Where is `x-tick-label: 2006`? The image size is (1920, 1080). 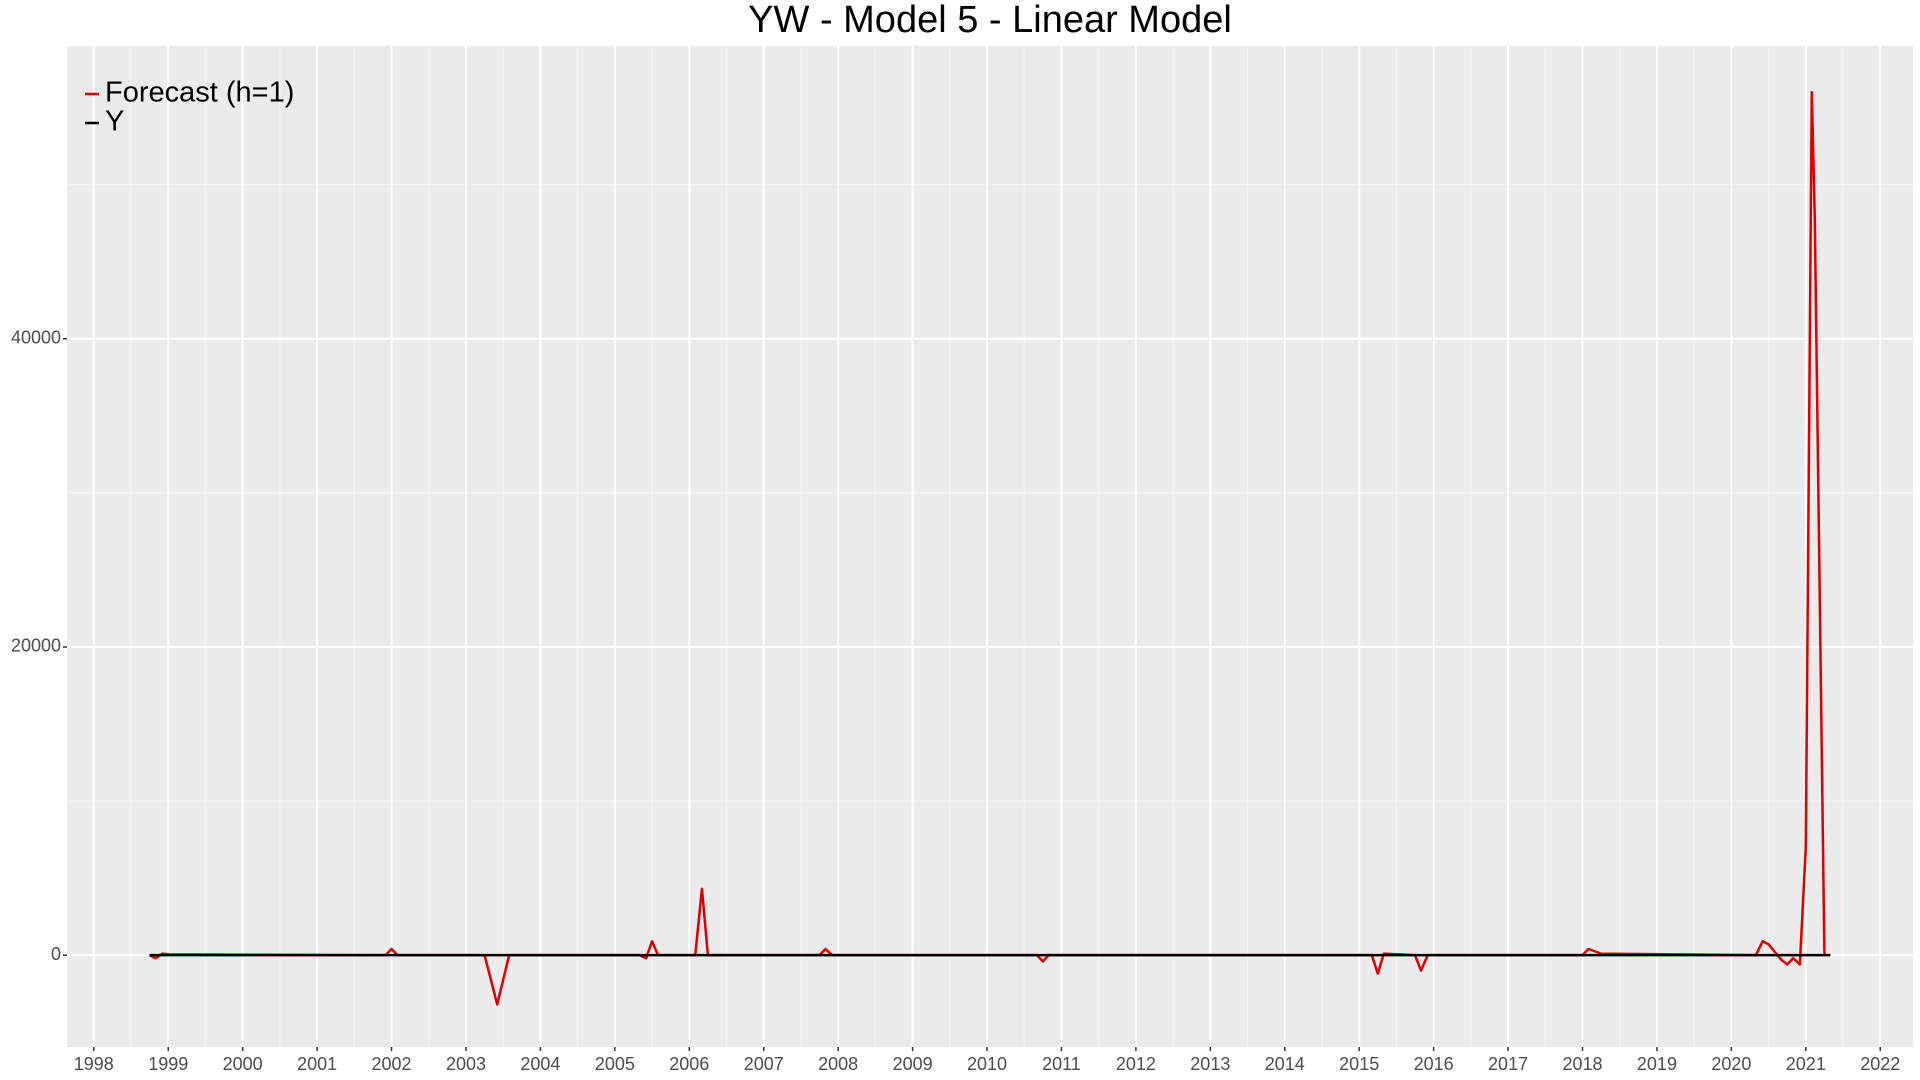
x-tick-label: 2006 is located at coordinates (689, 1064).